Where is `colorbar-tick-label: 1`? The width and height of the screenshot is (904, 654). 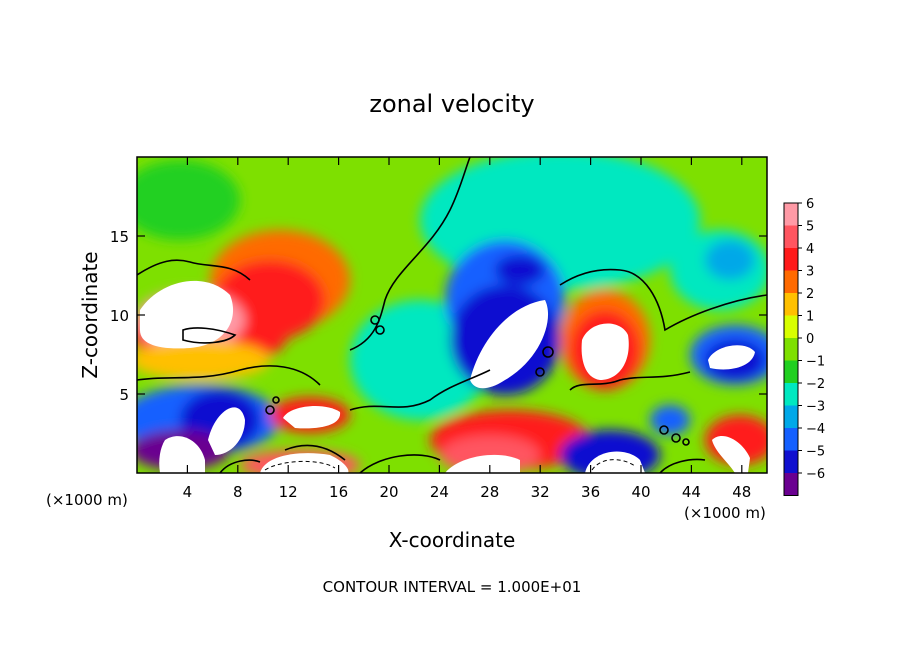 colorbar-tick-label: 1 is located at coordinates (810, 317).